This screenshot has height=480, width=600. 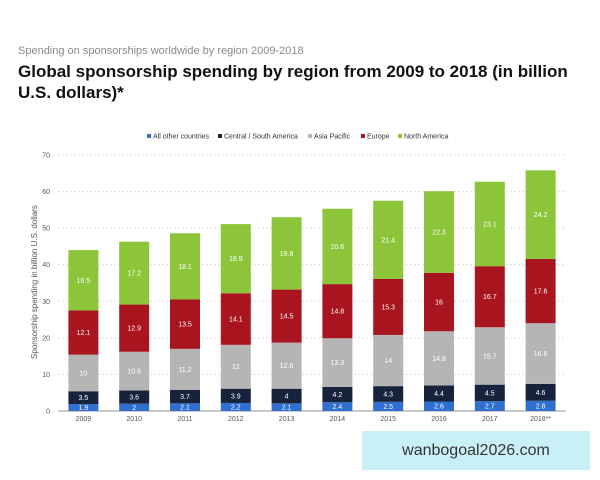 I want to click on bar-value-label: 12.1, so click(x=84, y=333).